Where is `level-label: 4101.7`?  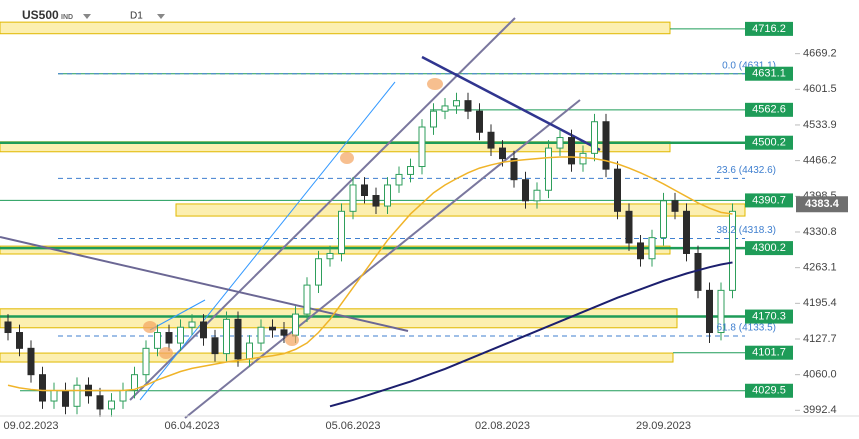
level-label: 4101.7 is located at coordinates (769, 353).